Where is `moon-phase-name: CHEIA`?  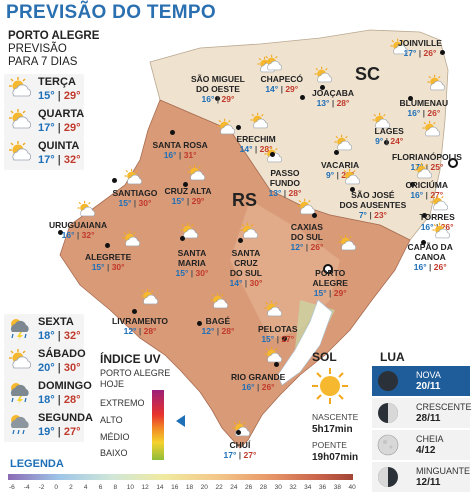
moon-phase-name: CHEIA is located at coordinates (430, 439).